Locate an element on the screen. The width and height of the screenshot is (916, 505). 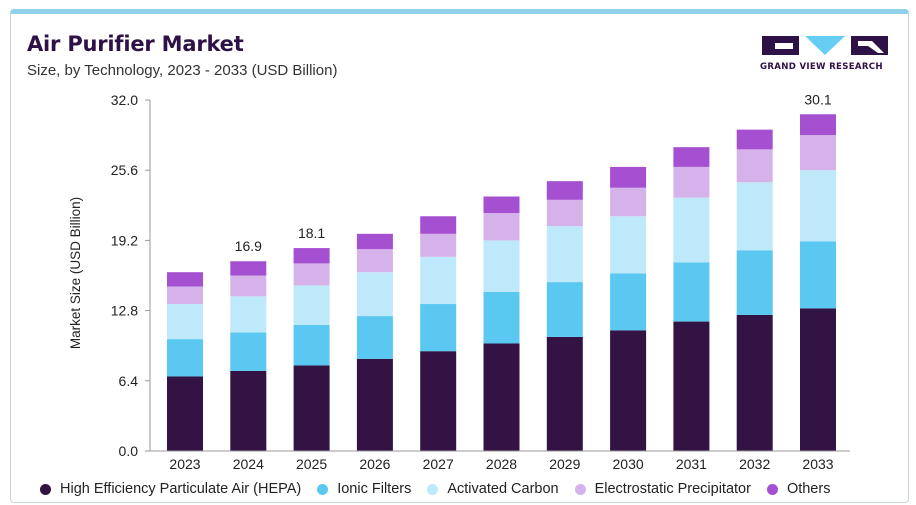
legend-label: Activated Carbon is located at coordinates (503, 489).